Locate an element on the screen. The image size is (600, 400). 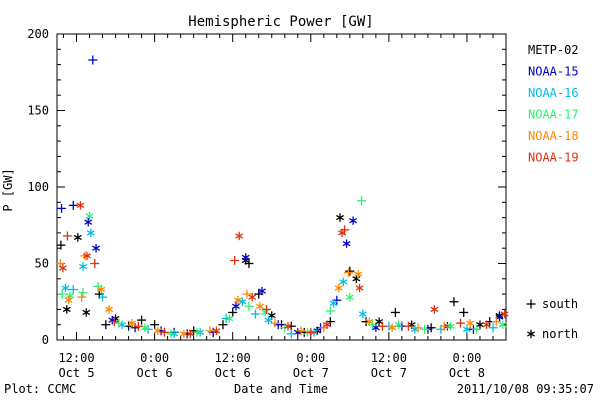
x-tick-time-label: 0:00 is located at coordinates (310, 358).